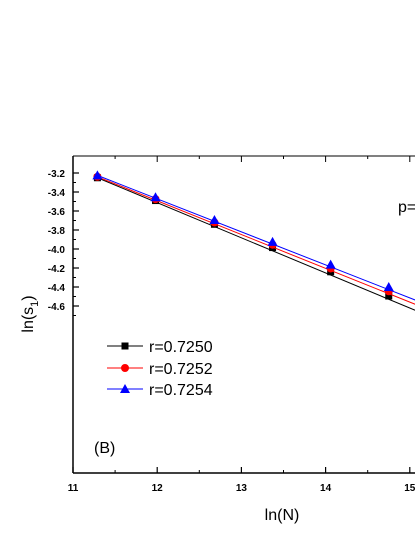 The width and height of the screenshot is (415, 542). Describe the element at coordinates (242, 488) in the screenshot. I see `x-tick-label-13: 13` at that location.